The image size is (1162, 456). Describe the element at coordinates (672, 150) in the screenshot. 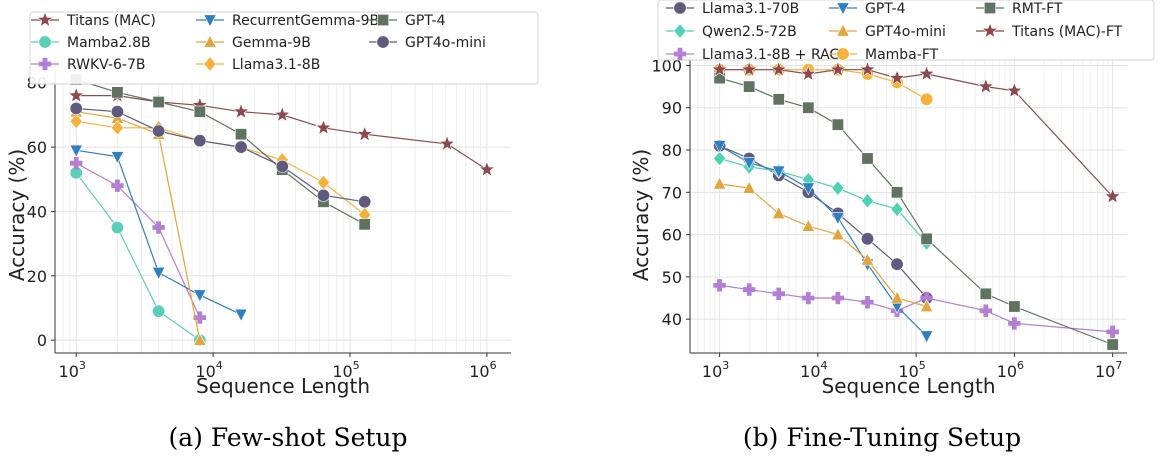

I see `y-tick-label: 80` at that location.